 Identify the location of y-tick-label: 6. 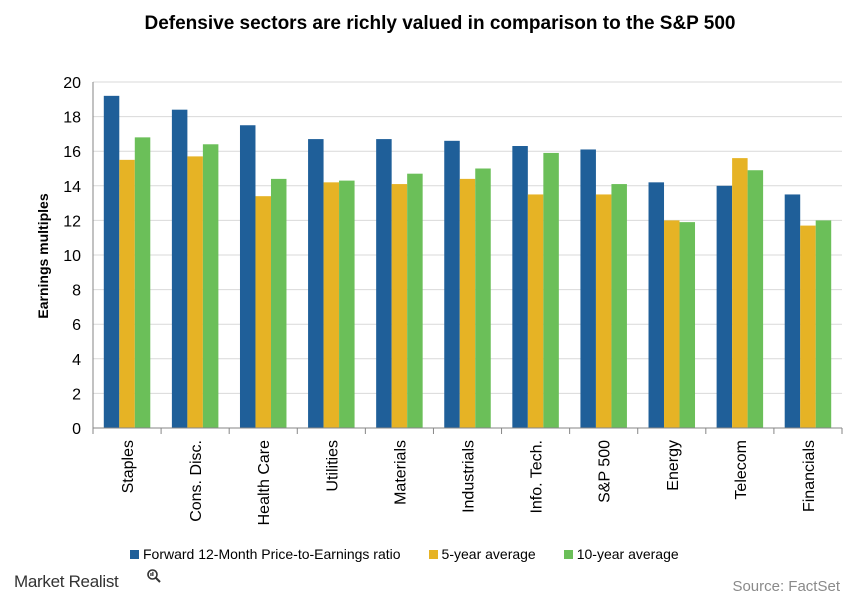
(76, 325).